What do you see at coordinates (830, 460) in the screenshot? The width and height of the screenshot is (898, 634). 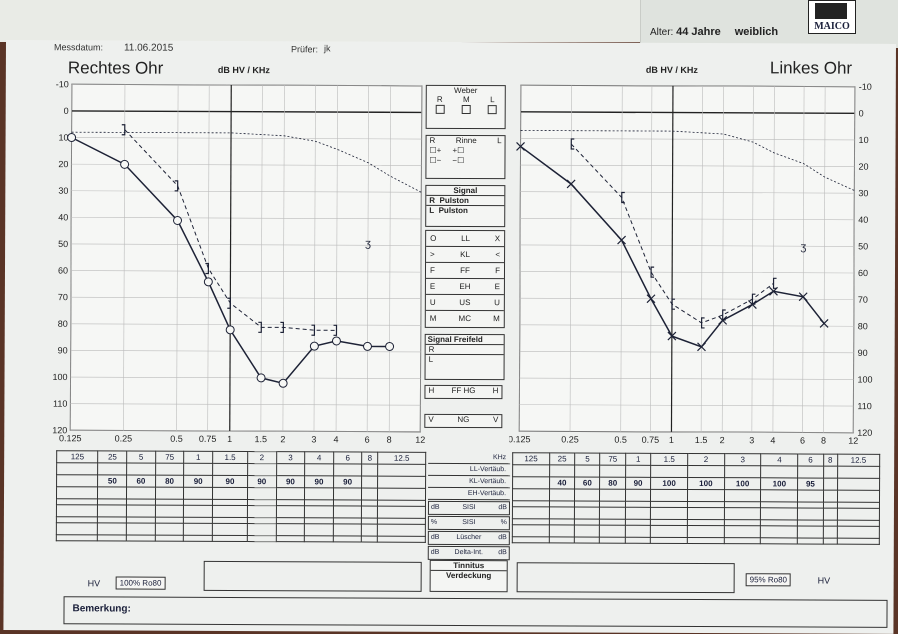 I see `table-cell: 8` at bounding box center [830, 460].